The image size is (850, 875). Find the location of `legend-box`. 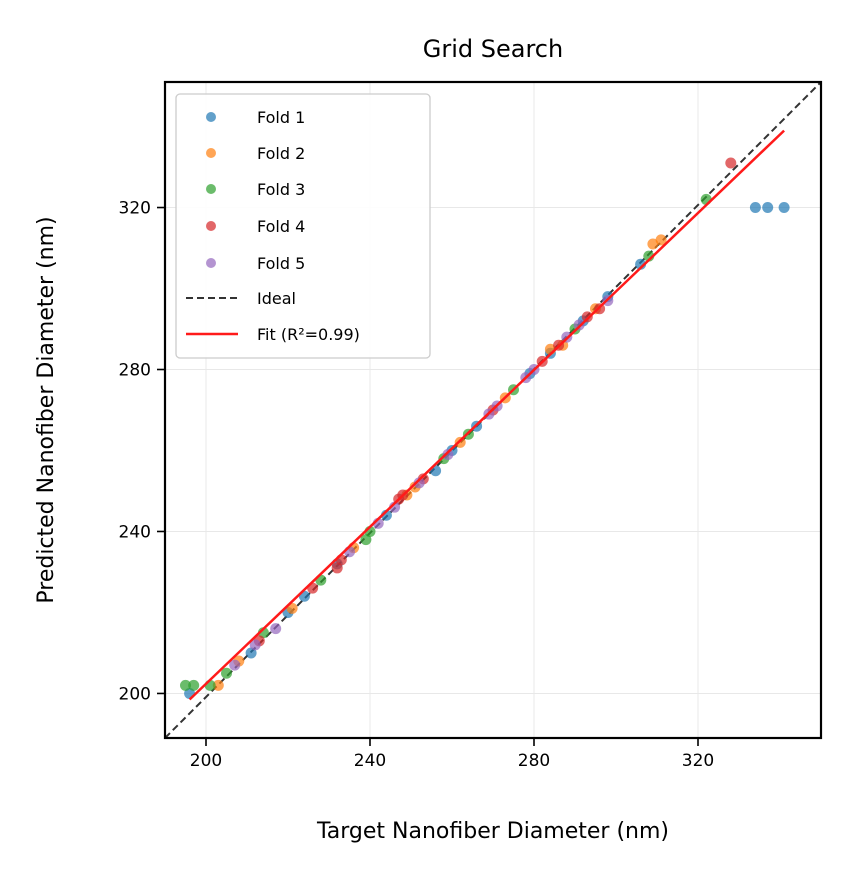

legend-box is located at coordinates (303, 226).